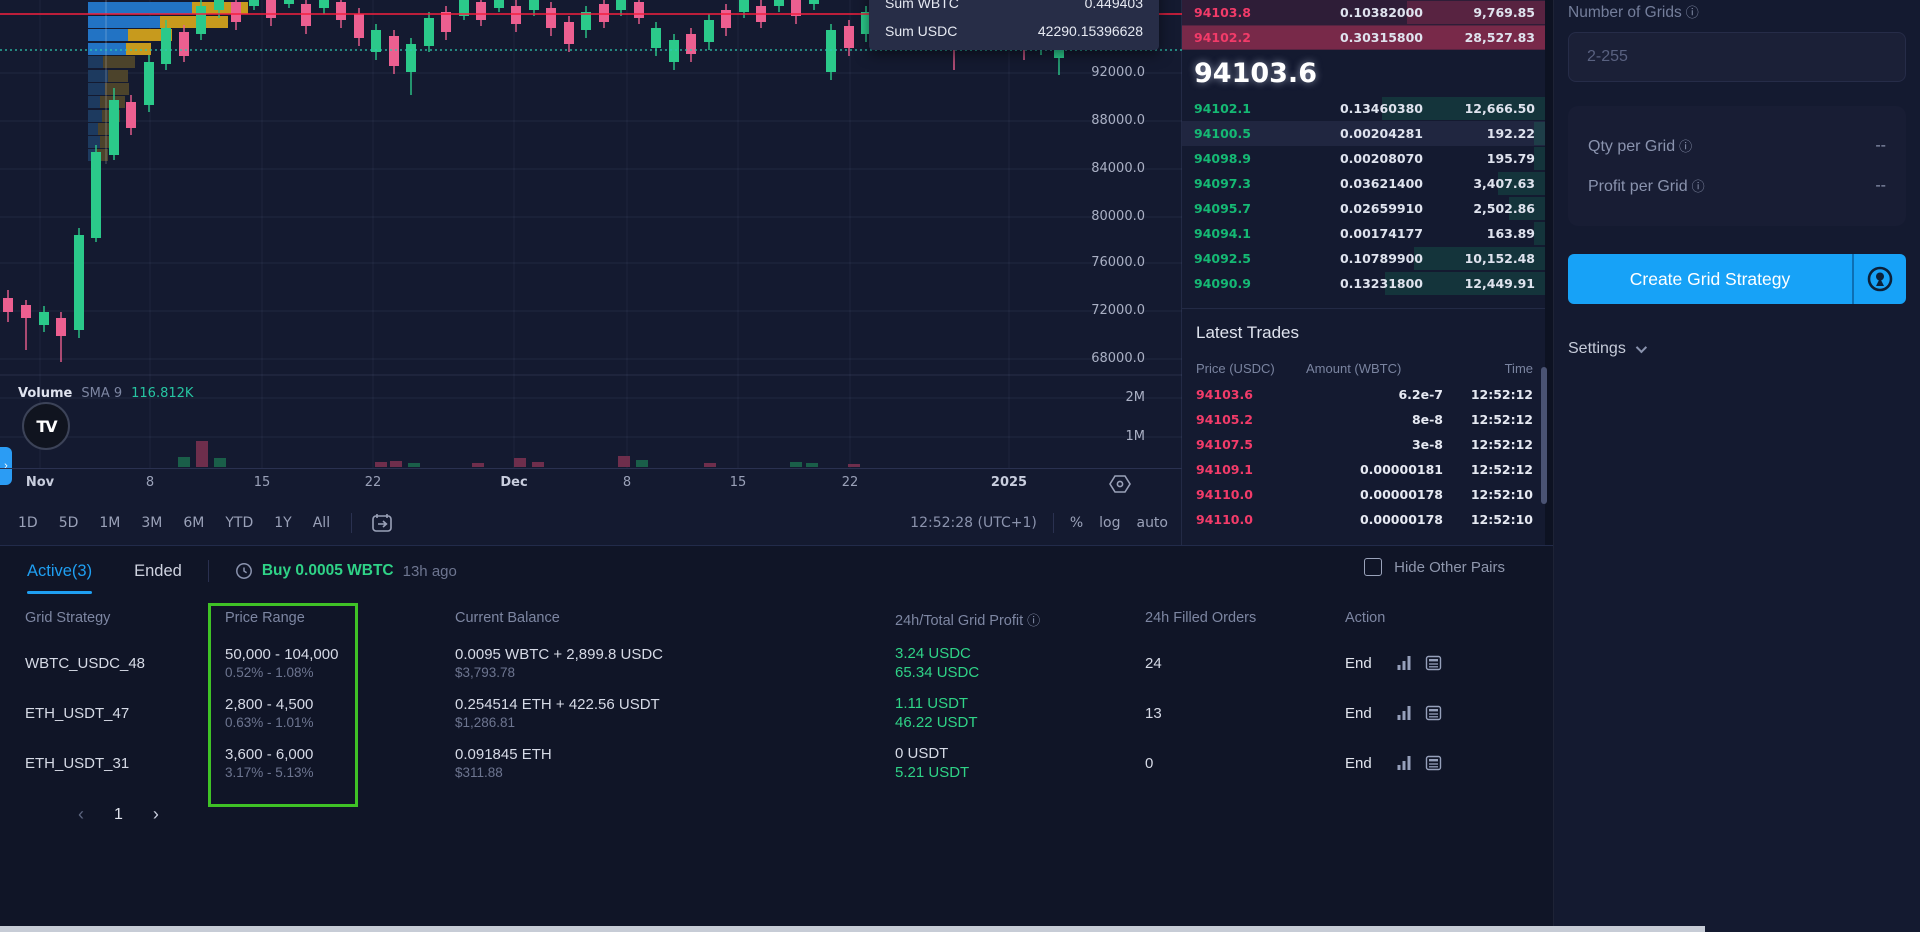  I want to click on orderbook-bid-row: 94098.9 0.00208070 195.79, so click(1363, 158).